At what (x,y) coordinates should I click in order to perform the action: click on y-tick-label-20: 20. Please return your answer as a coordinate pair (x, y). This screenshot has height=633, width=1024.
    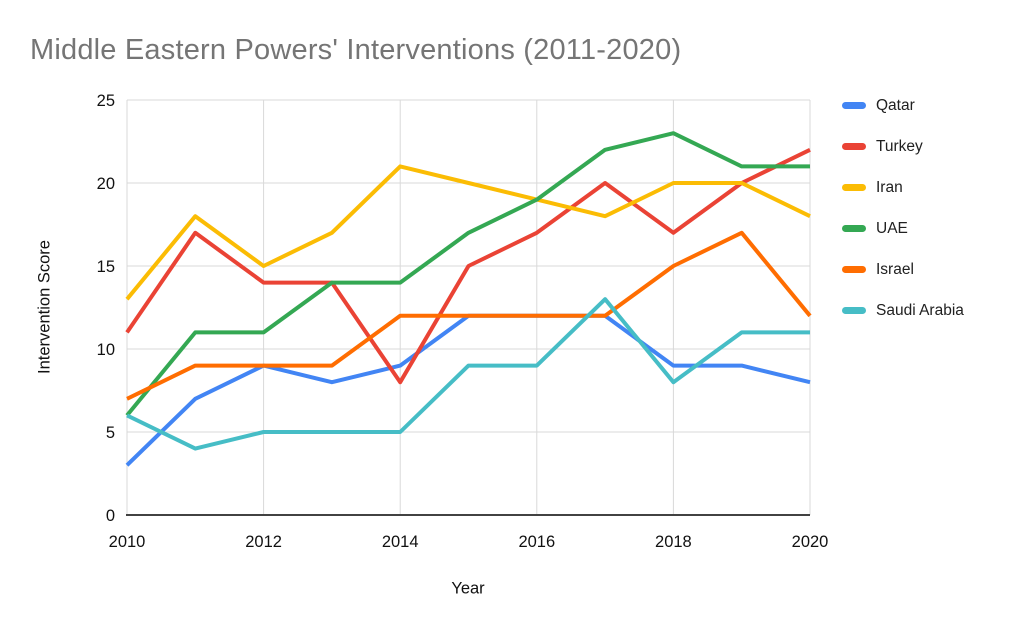
    Looking at the image, I should click on (106, 184).